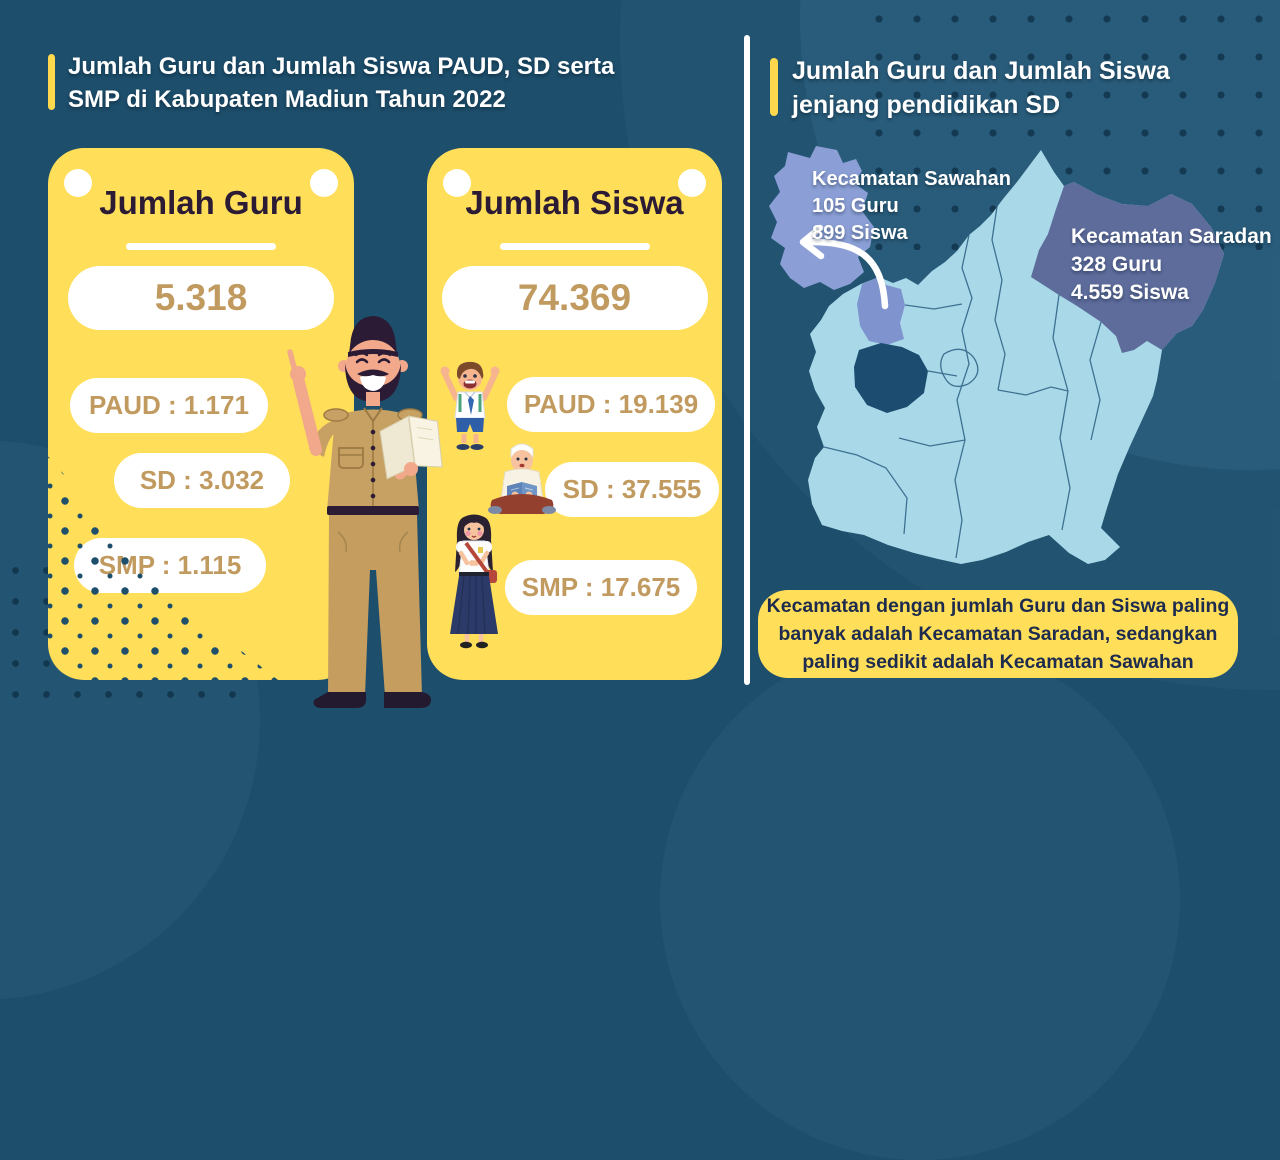 The width and height of the screenshot is (1280, 1160). What do you see at coordinates (522, 504) in the screenshot?
I see `crossed-legs` at bounding box center [522, 504].